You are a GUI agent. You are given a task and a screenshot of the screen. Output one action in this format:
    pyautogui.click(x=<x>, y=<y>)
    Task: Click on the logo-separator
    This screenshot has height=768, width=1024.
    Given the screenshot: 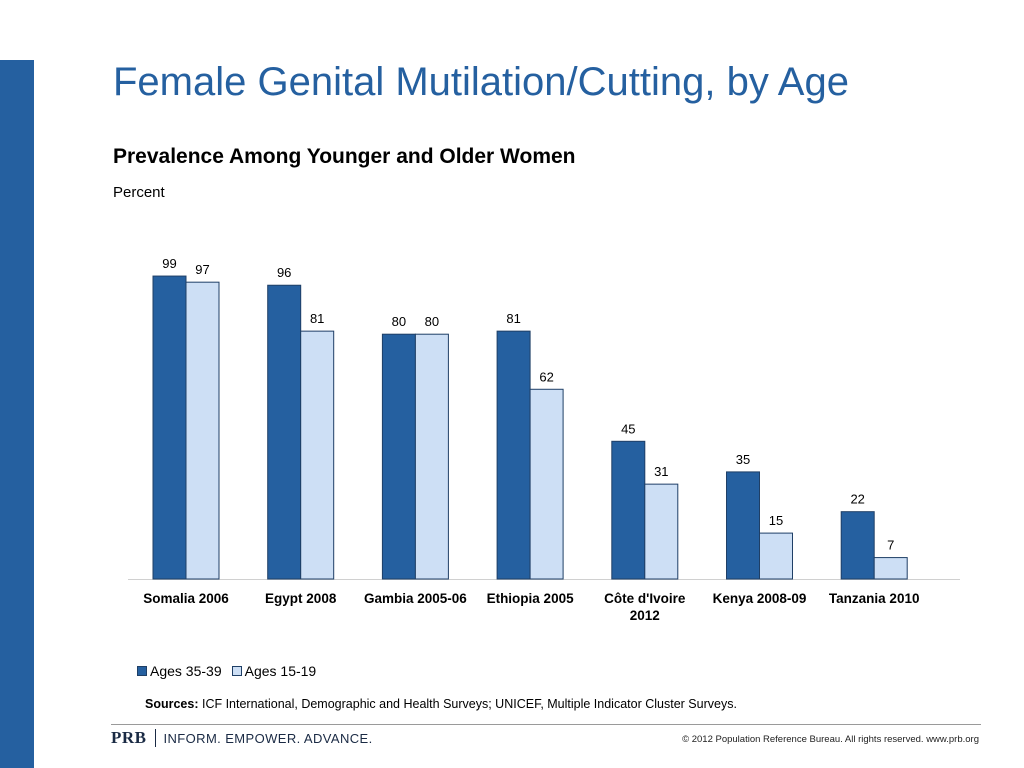 What is the action you would take?
    pyautogui.click(x=155, y=738)
    